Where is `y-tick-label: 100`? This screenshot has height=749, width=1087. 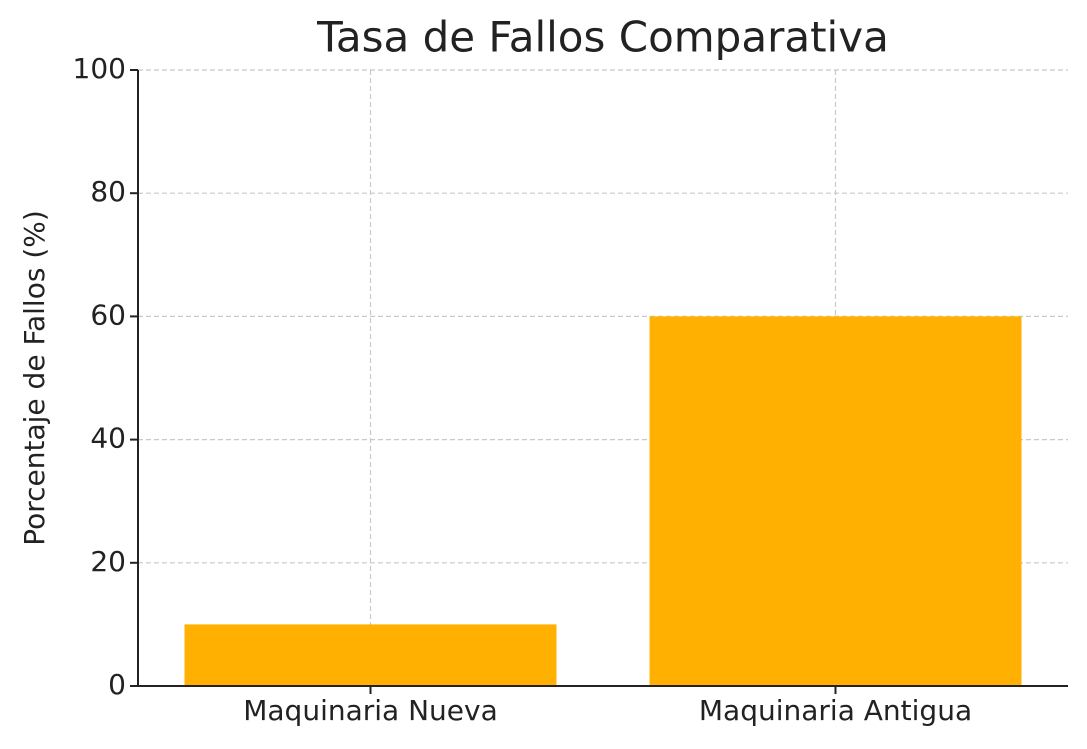
y-tick-label: 100 is located at coordinates (99, 68).